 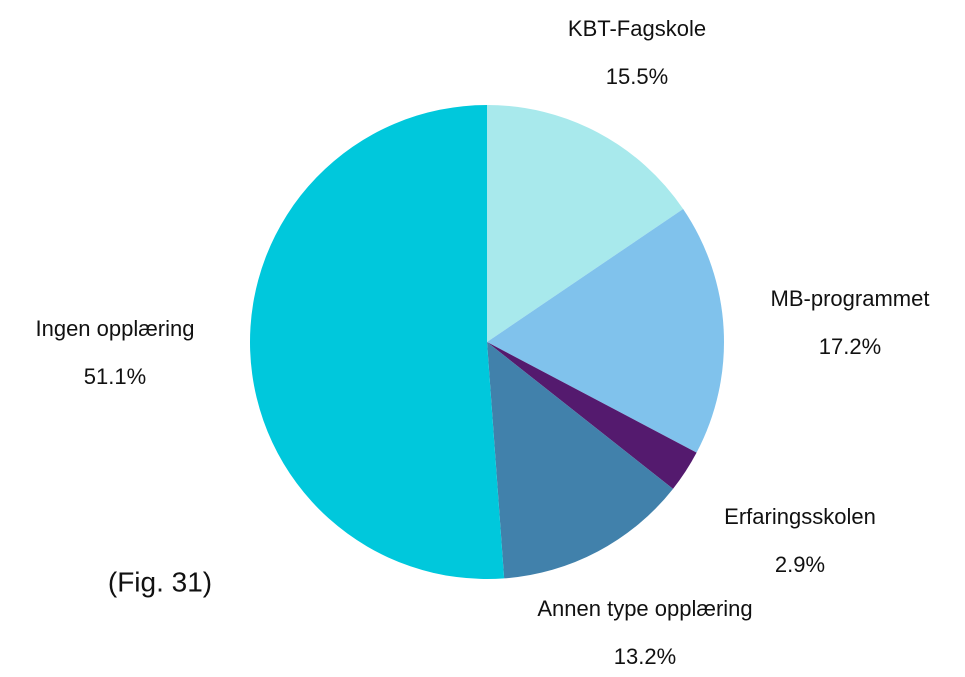 What do you see at coordinates (800, 564) in the screenshot?
I see `slice-value-label: 2.9%` at bounding box center [800, 564].